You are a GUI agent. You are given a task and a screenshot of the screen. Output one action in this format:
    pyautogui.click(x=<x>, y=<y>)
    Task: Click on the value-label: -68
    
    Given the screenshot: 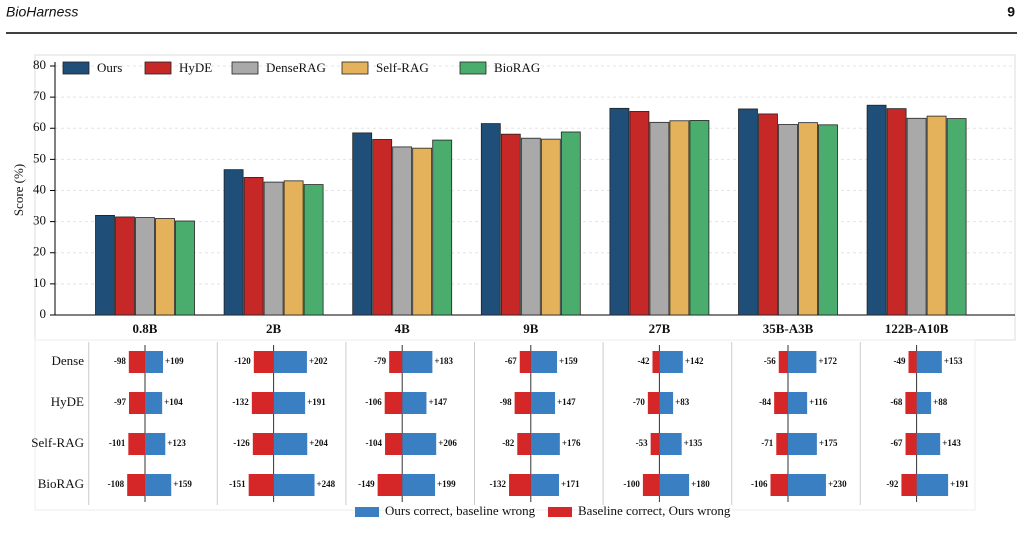 What is the action you would take?
    pyautogui.click(x=896, y=402)
    